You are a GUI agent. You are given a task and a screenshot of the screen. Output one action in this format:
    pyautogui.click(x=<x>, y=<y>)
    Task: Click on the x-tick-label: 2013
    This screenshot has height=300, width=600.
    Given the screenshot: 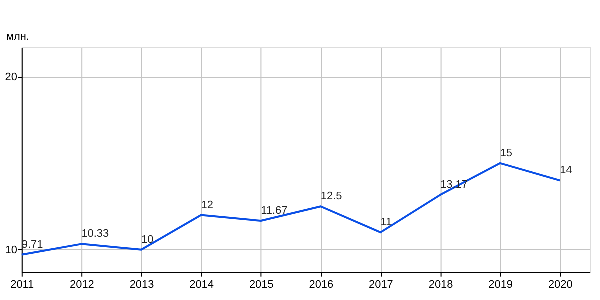 What is the action you would take?
    pyautogui.click(x=142, y=284)
    